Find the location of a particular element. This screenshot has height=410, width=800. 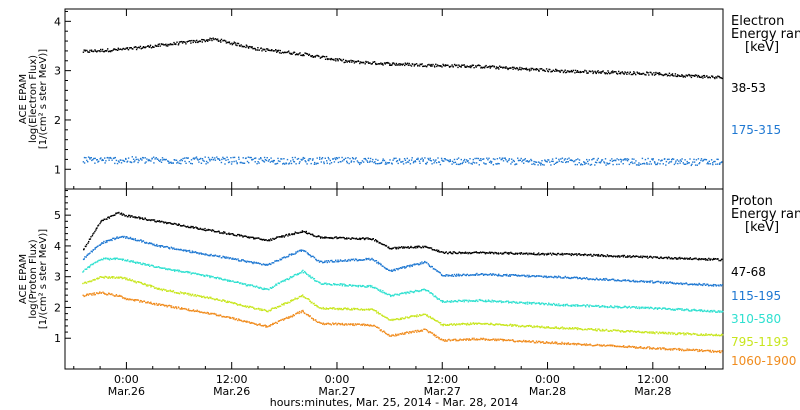

xtick-date: Mar.27 is located at coordinates (336, 391).